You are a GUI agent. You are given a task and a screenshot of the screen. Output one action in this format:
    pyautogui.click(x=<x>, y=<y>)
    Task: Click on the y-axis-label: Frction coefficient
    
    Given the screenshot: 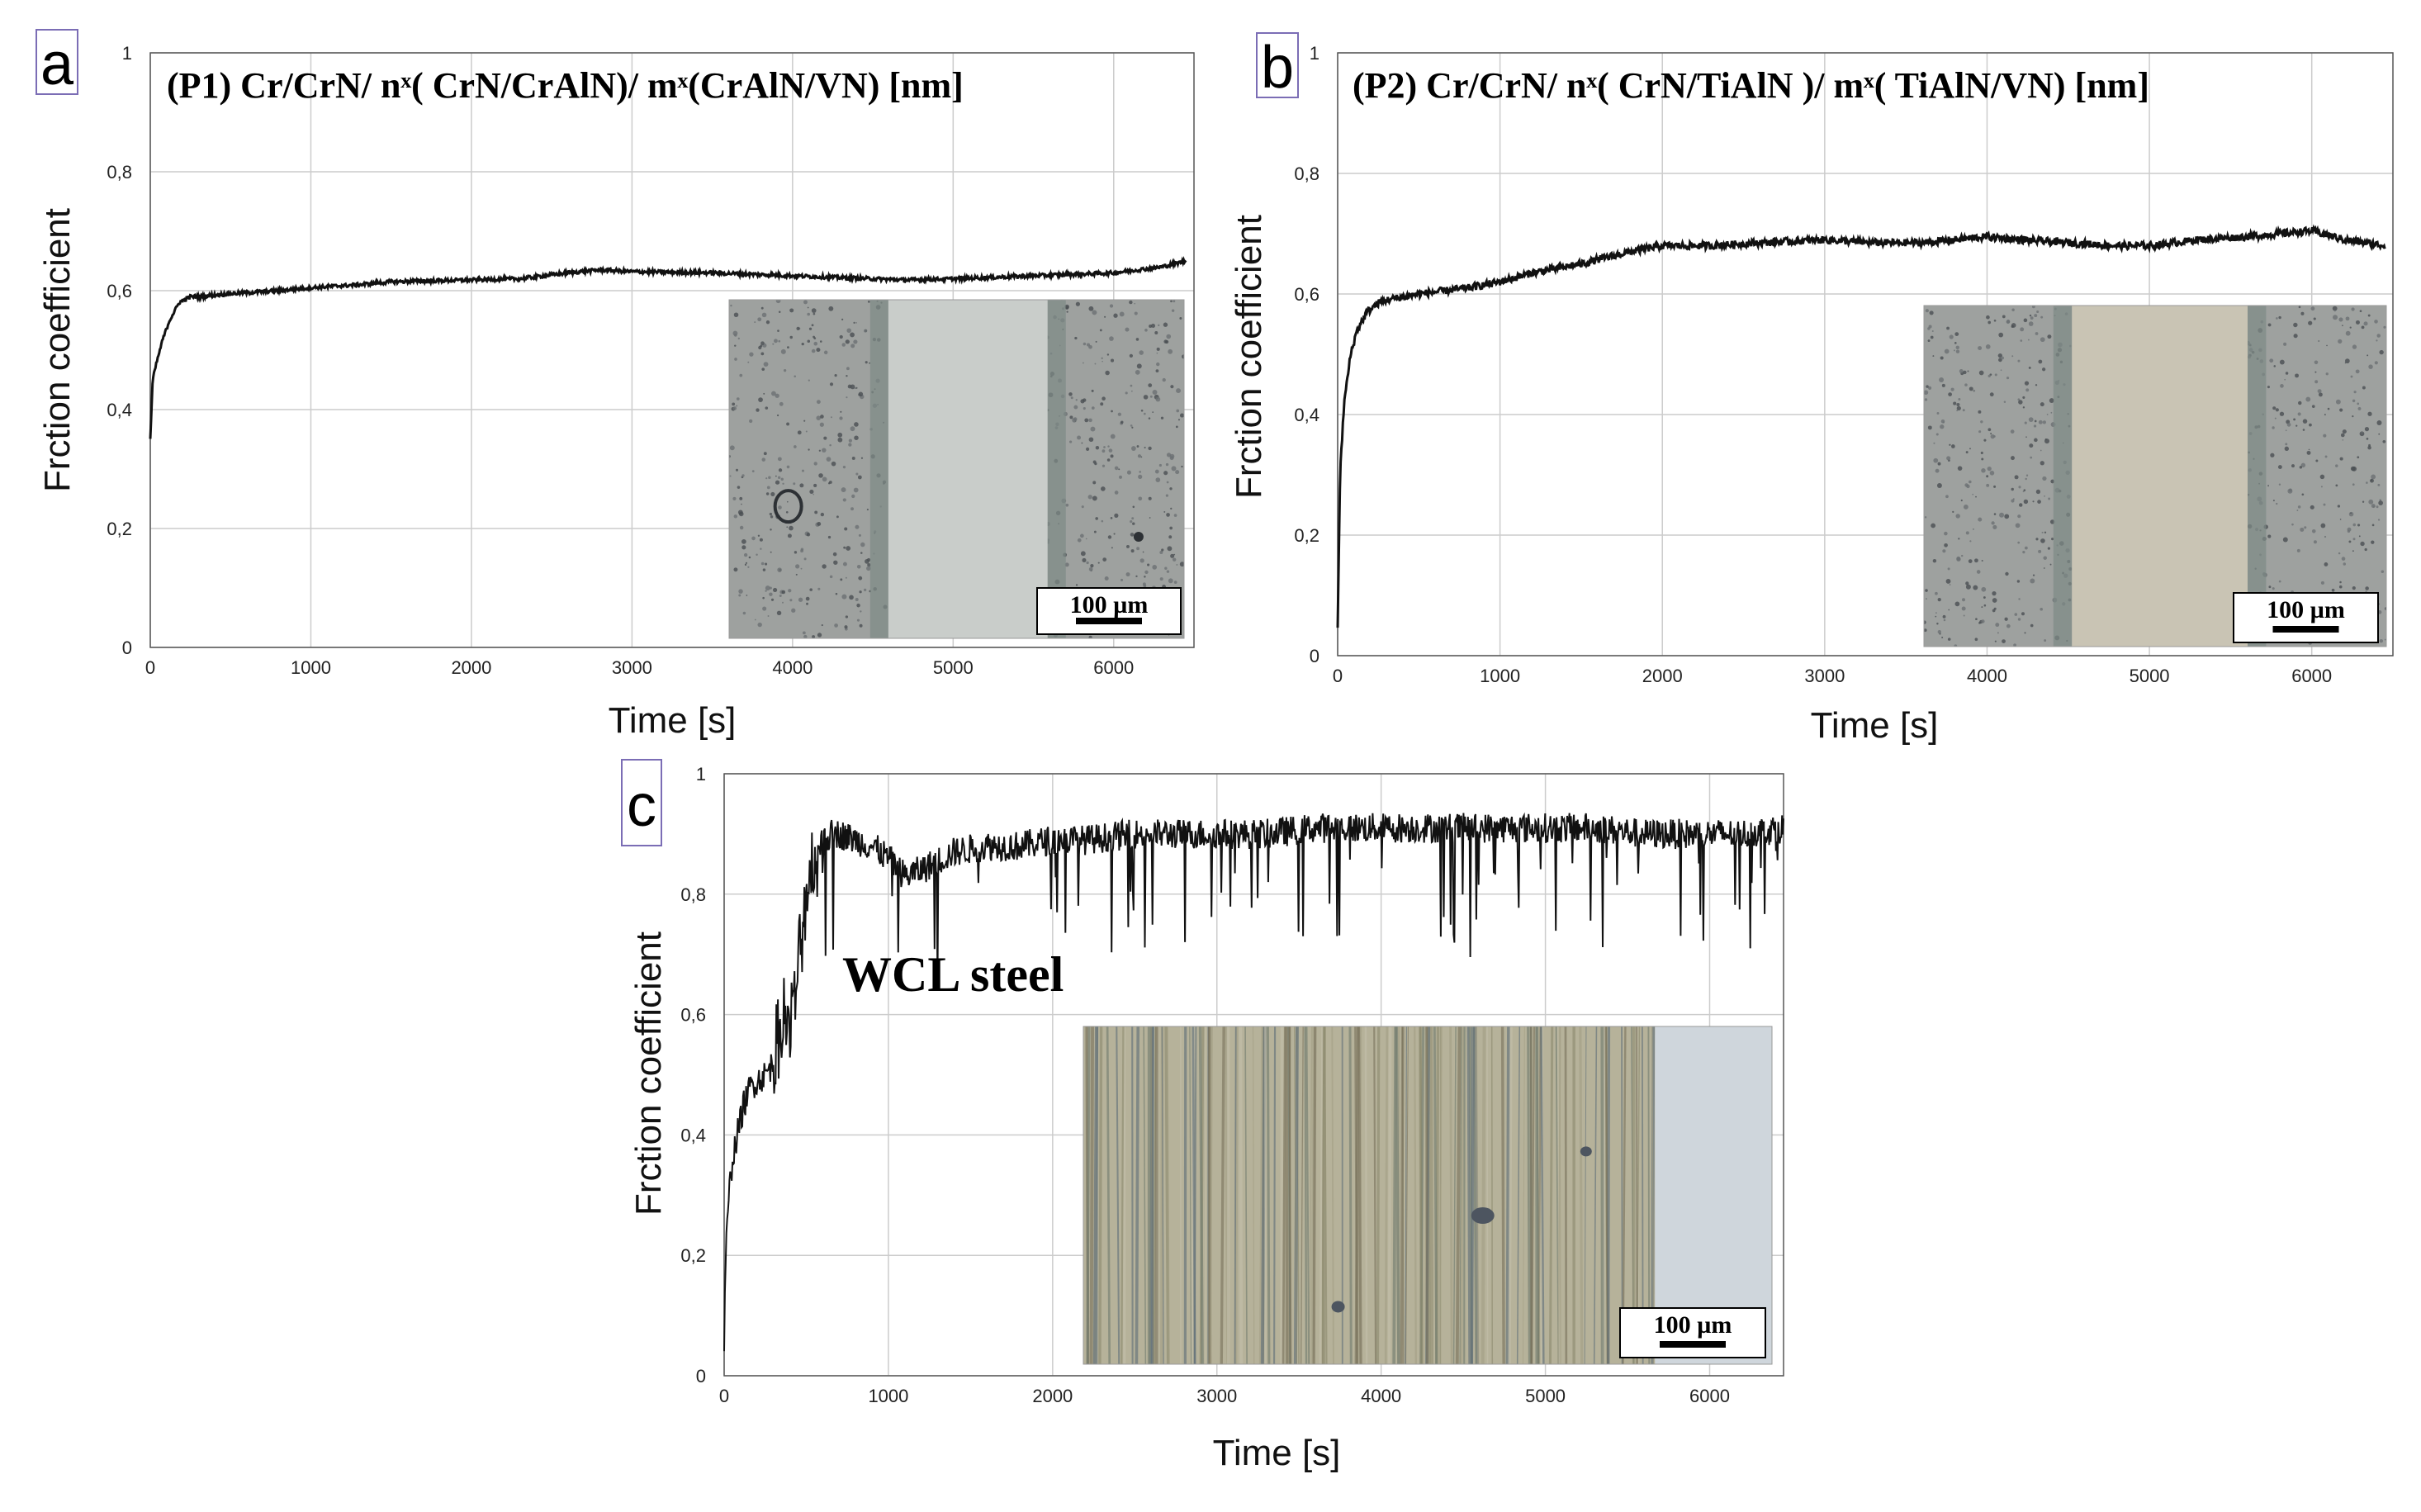 What is the action you would take?
    pyautogui.click(x=1249, y=357)
    